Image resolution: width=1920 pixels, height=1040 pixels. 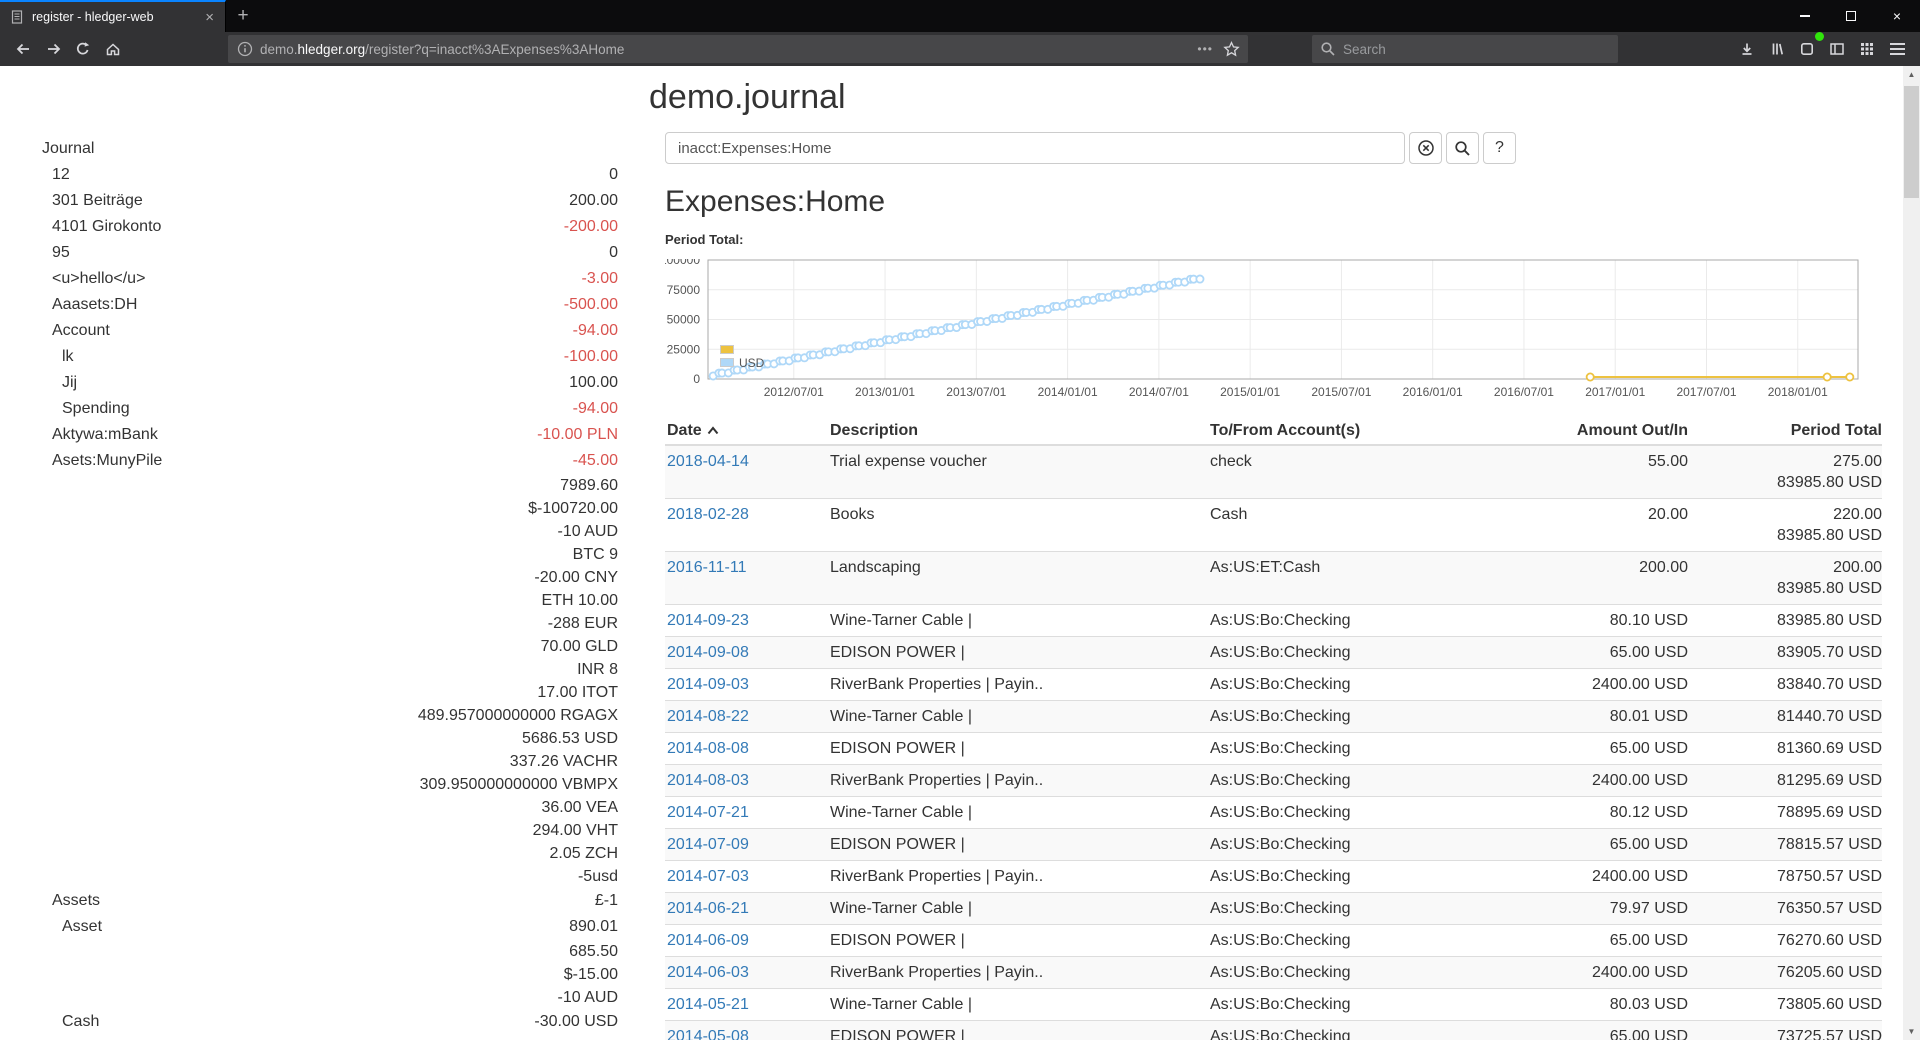 What do you see at coordinates (1798, 392) in the screenshot?
I see `x-tick-label: 2018/01/01` at bounding box center [1798, 392].